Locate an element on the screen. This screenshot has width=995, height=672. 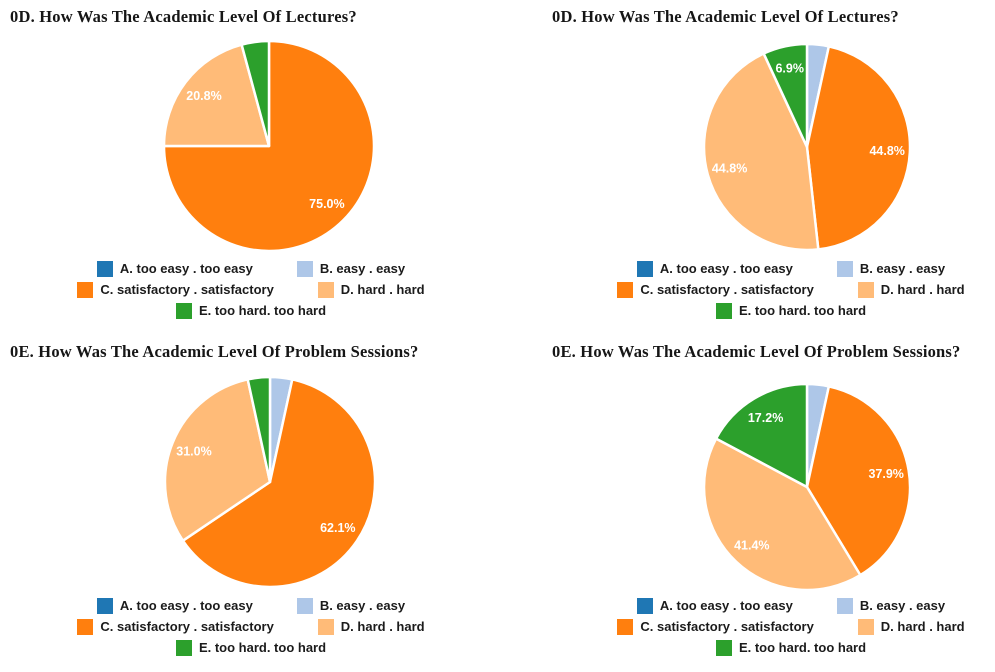
slice-percent-label: 37.9% is located at coordinates (885, 474).